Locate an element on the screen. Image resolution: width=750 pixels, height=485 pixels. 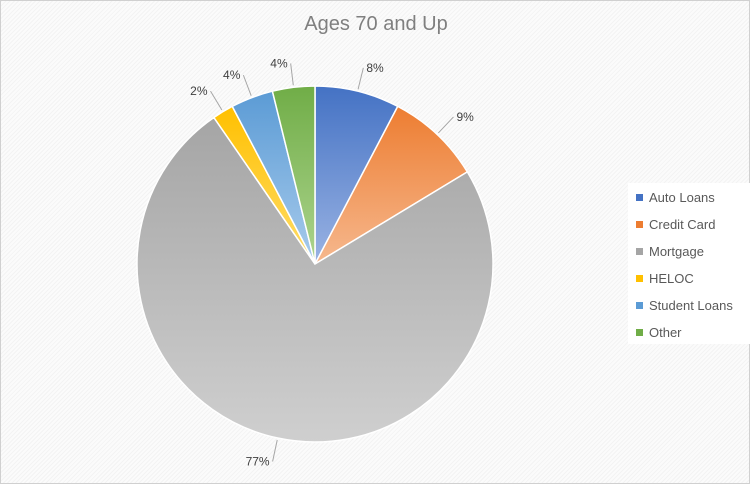
legend-label: Credit Card is located at coordinates (682, 224).